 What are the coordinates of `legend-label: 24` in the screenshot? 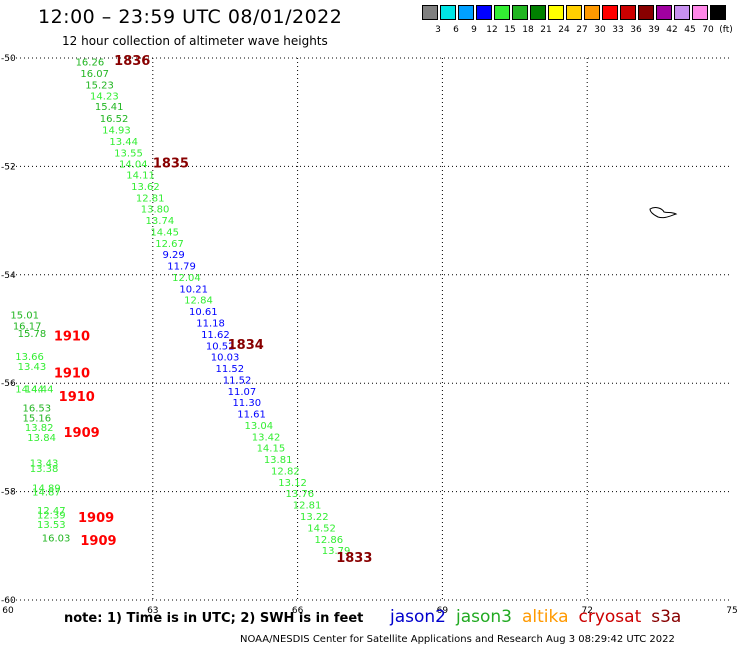 It's located at (564, 30).